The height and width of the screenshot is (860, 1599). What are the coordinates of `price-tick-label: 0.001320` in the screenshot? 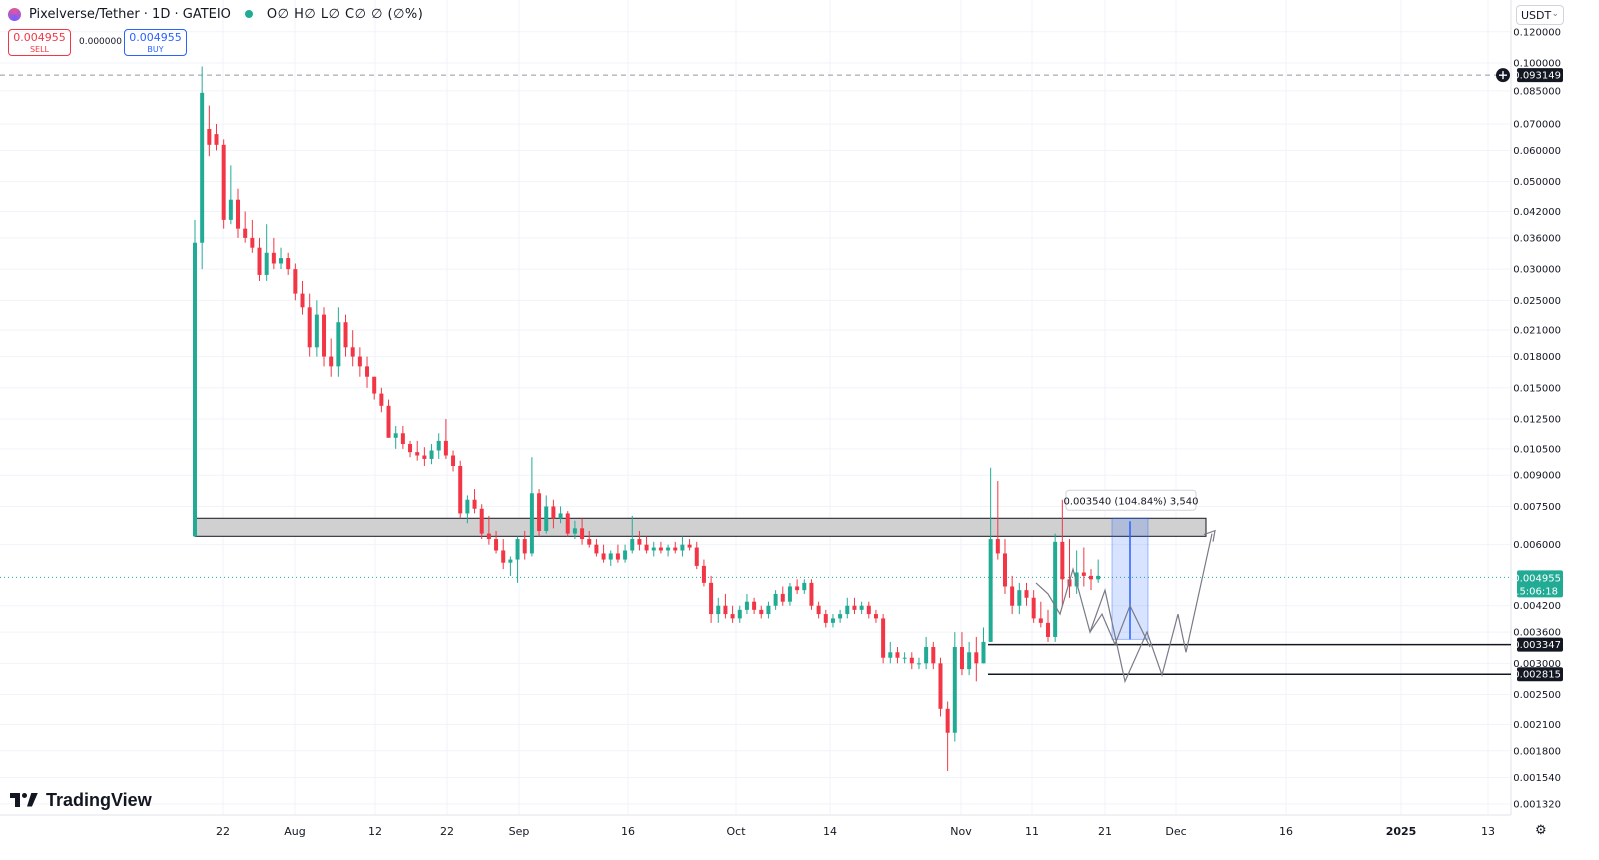 It's located at (1537, 804).